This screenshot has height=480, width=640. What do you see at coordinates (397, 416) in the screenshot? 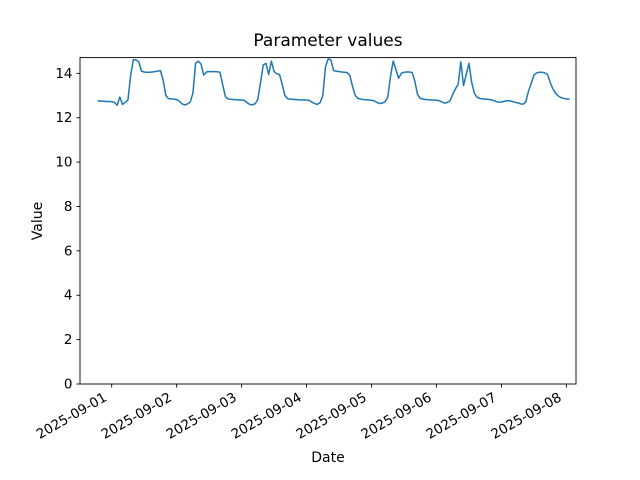
I see `x-tick-label: 2025-09-06` at bounding box center [397, 416].